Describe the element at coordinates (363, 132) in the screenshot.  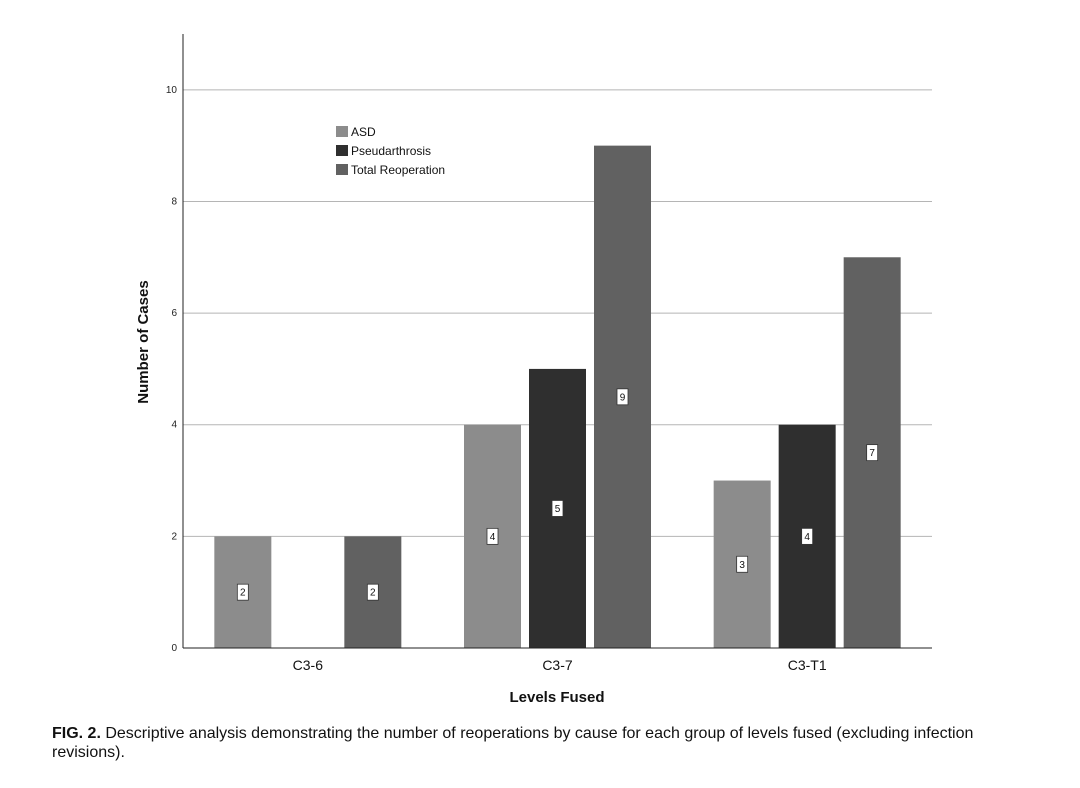
I see `legend-label: ASD` at that location.